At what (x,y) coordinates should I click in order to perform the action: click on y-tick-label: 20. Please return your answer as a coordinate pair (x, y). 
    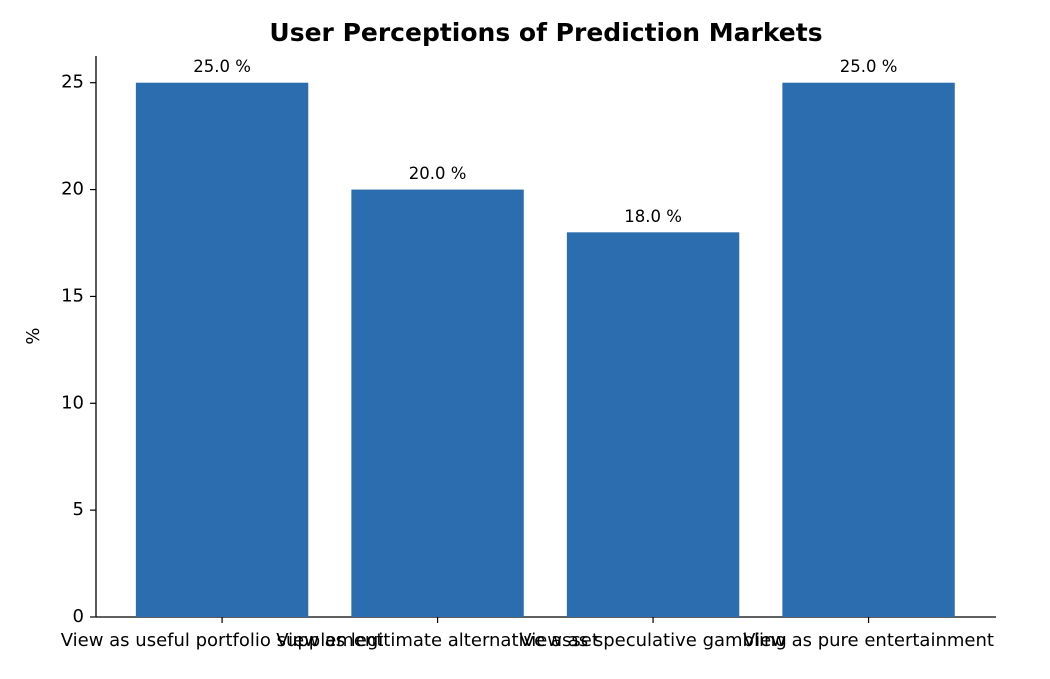
    Looking at the image, I should click on (72, 189).